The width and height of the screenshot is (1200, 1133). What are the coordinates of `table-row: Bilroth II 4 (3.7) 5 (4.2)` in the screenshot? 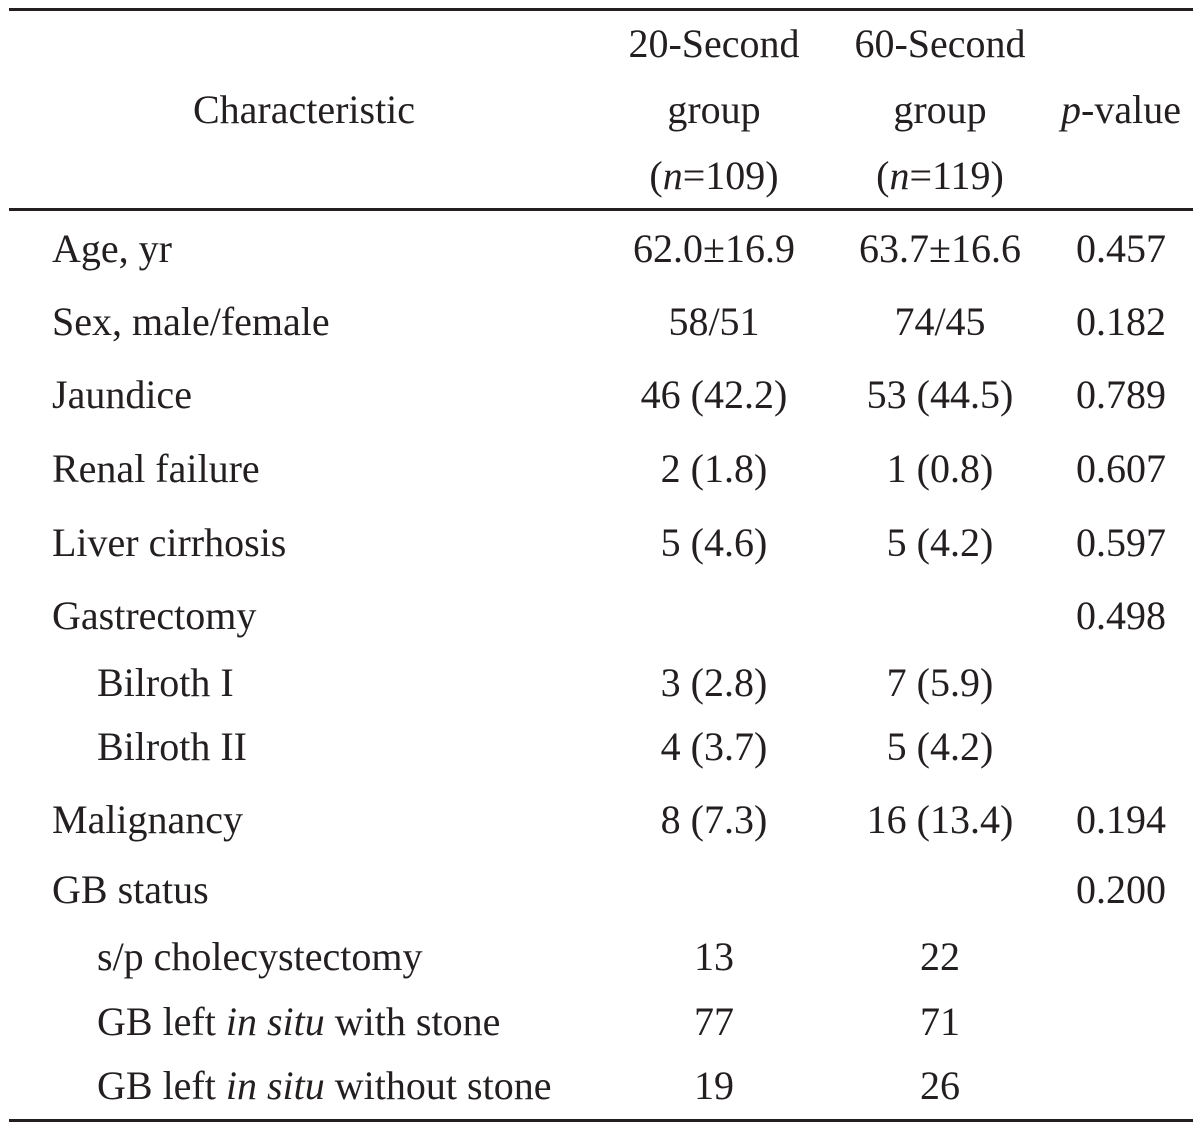 It's located at (600, 747).